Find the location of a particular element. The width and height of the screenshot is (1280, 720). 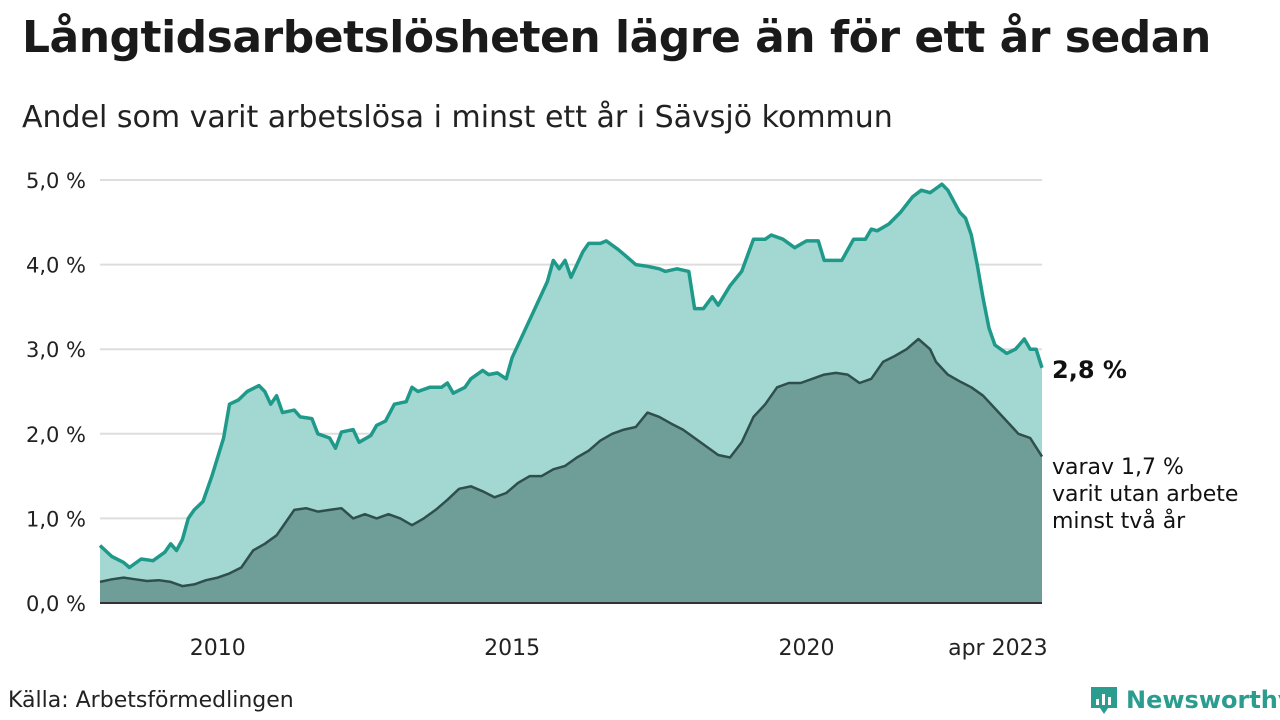

brand-logo: Newsworthy is located at coordinates (1184, 700).